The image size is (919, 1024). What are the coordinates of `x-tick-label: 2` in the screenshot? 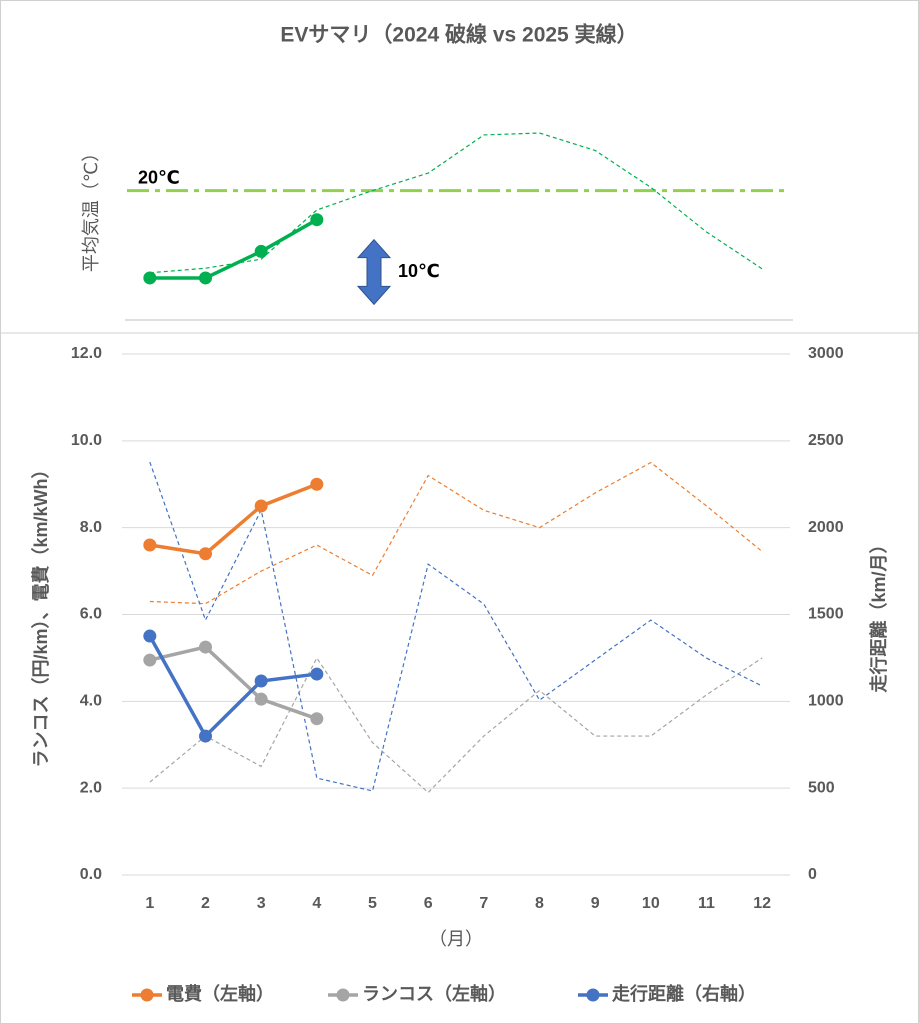 It's located at (205, 903).